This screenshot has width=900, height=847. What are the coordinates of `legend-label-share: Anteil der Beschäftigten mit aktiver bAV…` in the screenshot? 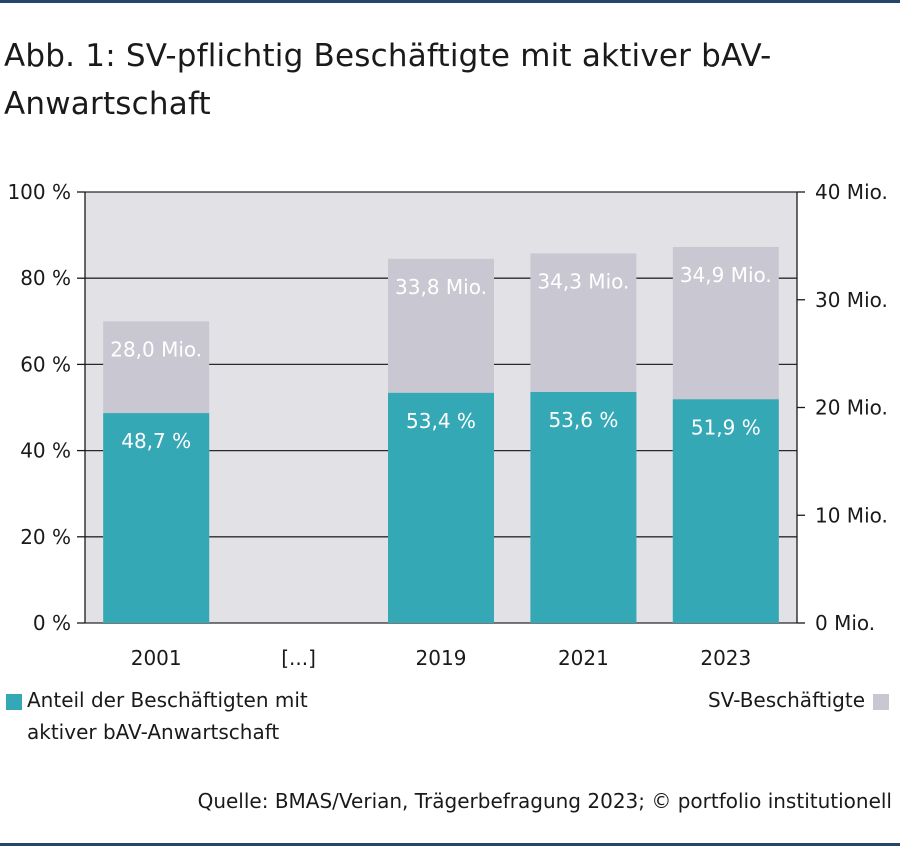 It's located at (167, 716).